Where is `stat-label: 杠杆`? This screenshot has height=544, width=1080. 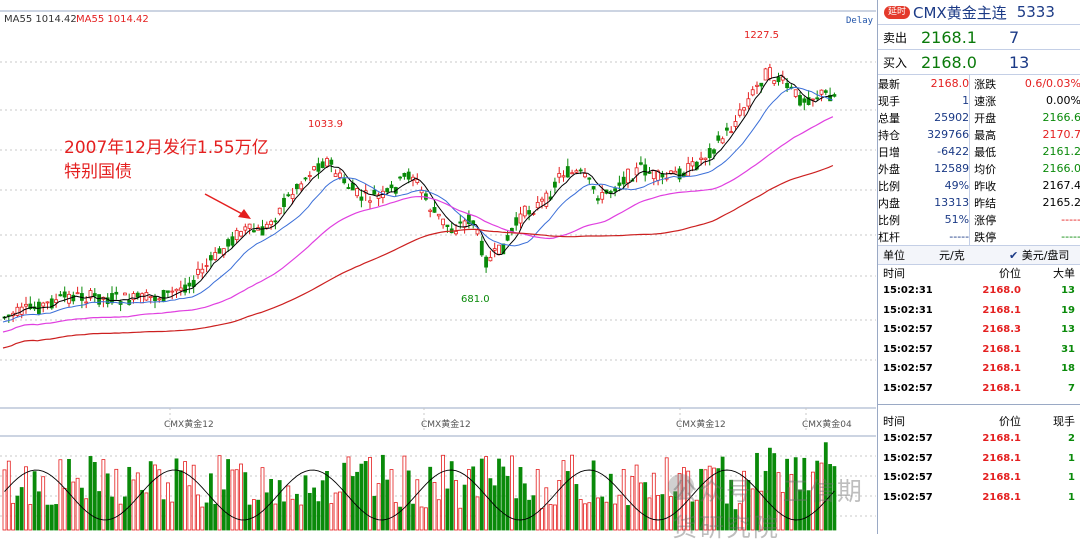 stat-label: 杠杆 is located at coordinates (889, 237).